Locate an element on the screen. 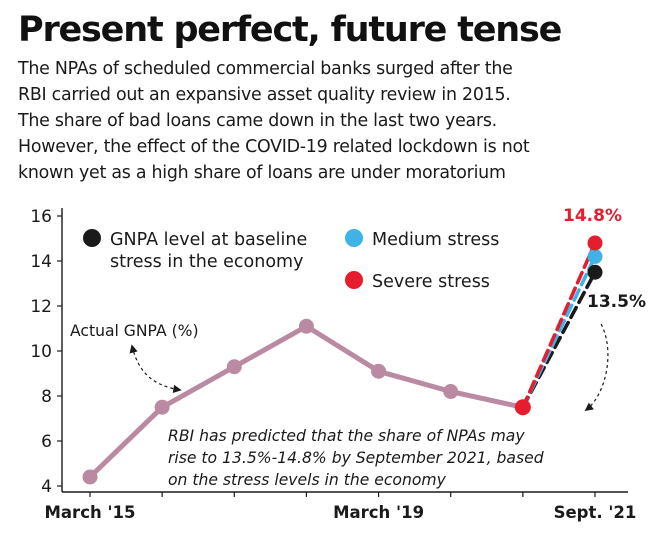 The width and height of the screenshot is (660, 539). legend-label-severe: Severe stress is located at coordinates (431, 282).